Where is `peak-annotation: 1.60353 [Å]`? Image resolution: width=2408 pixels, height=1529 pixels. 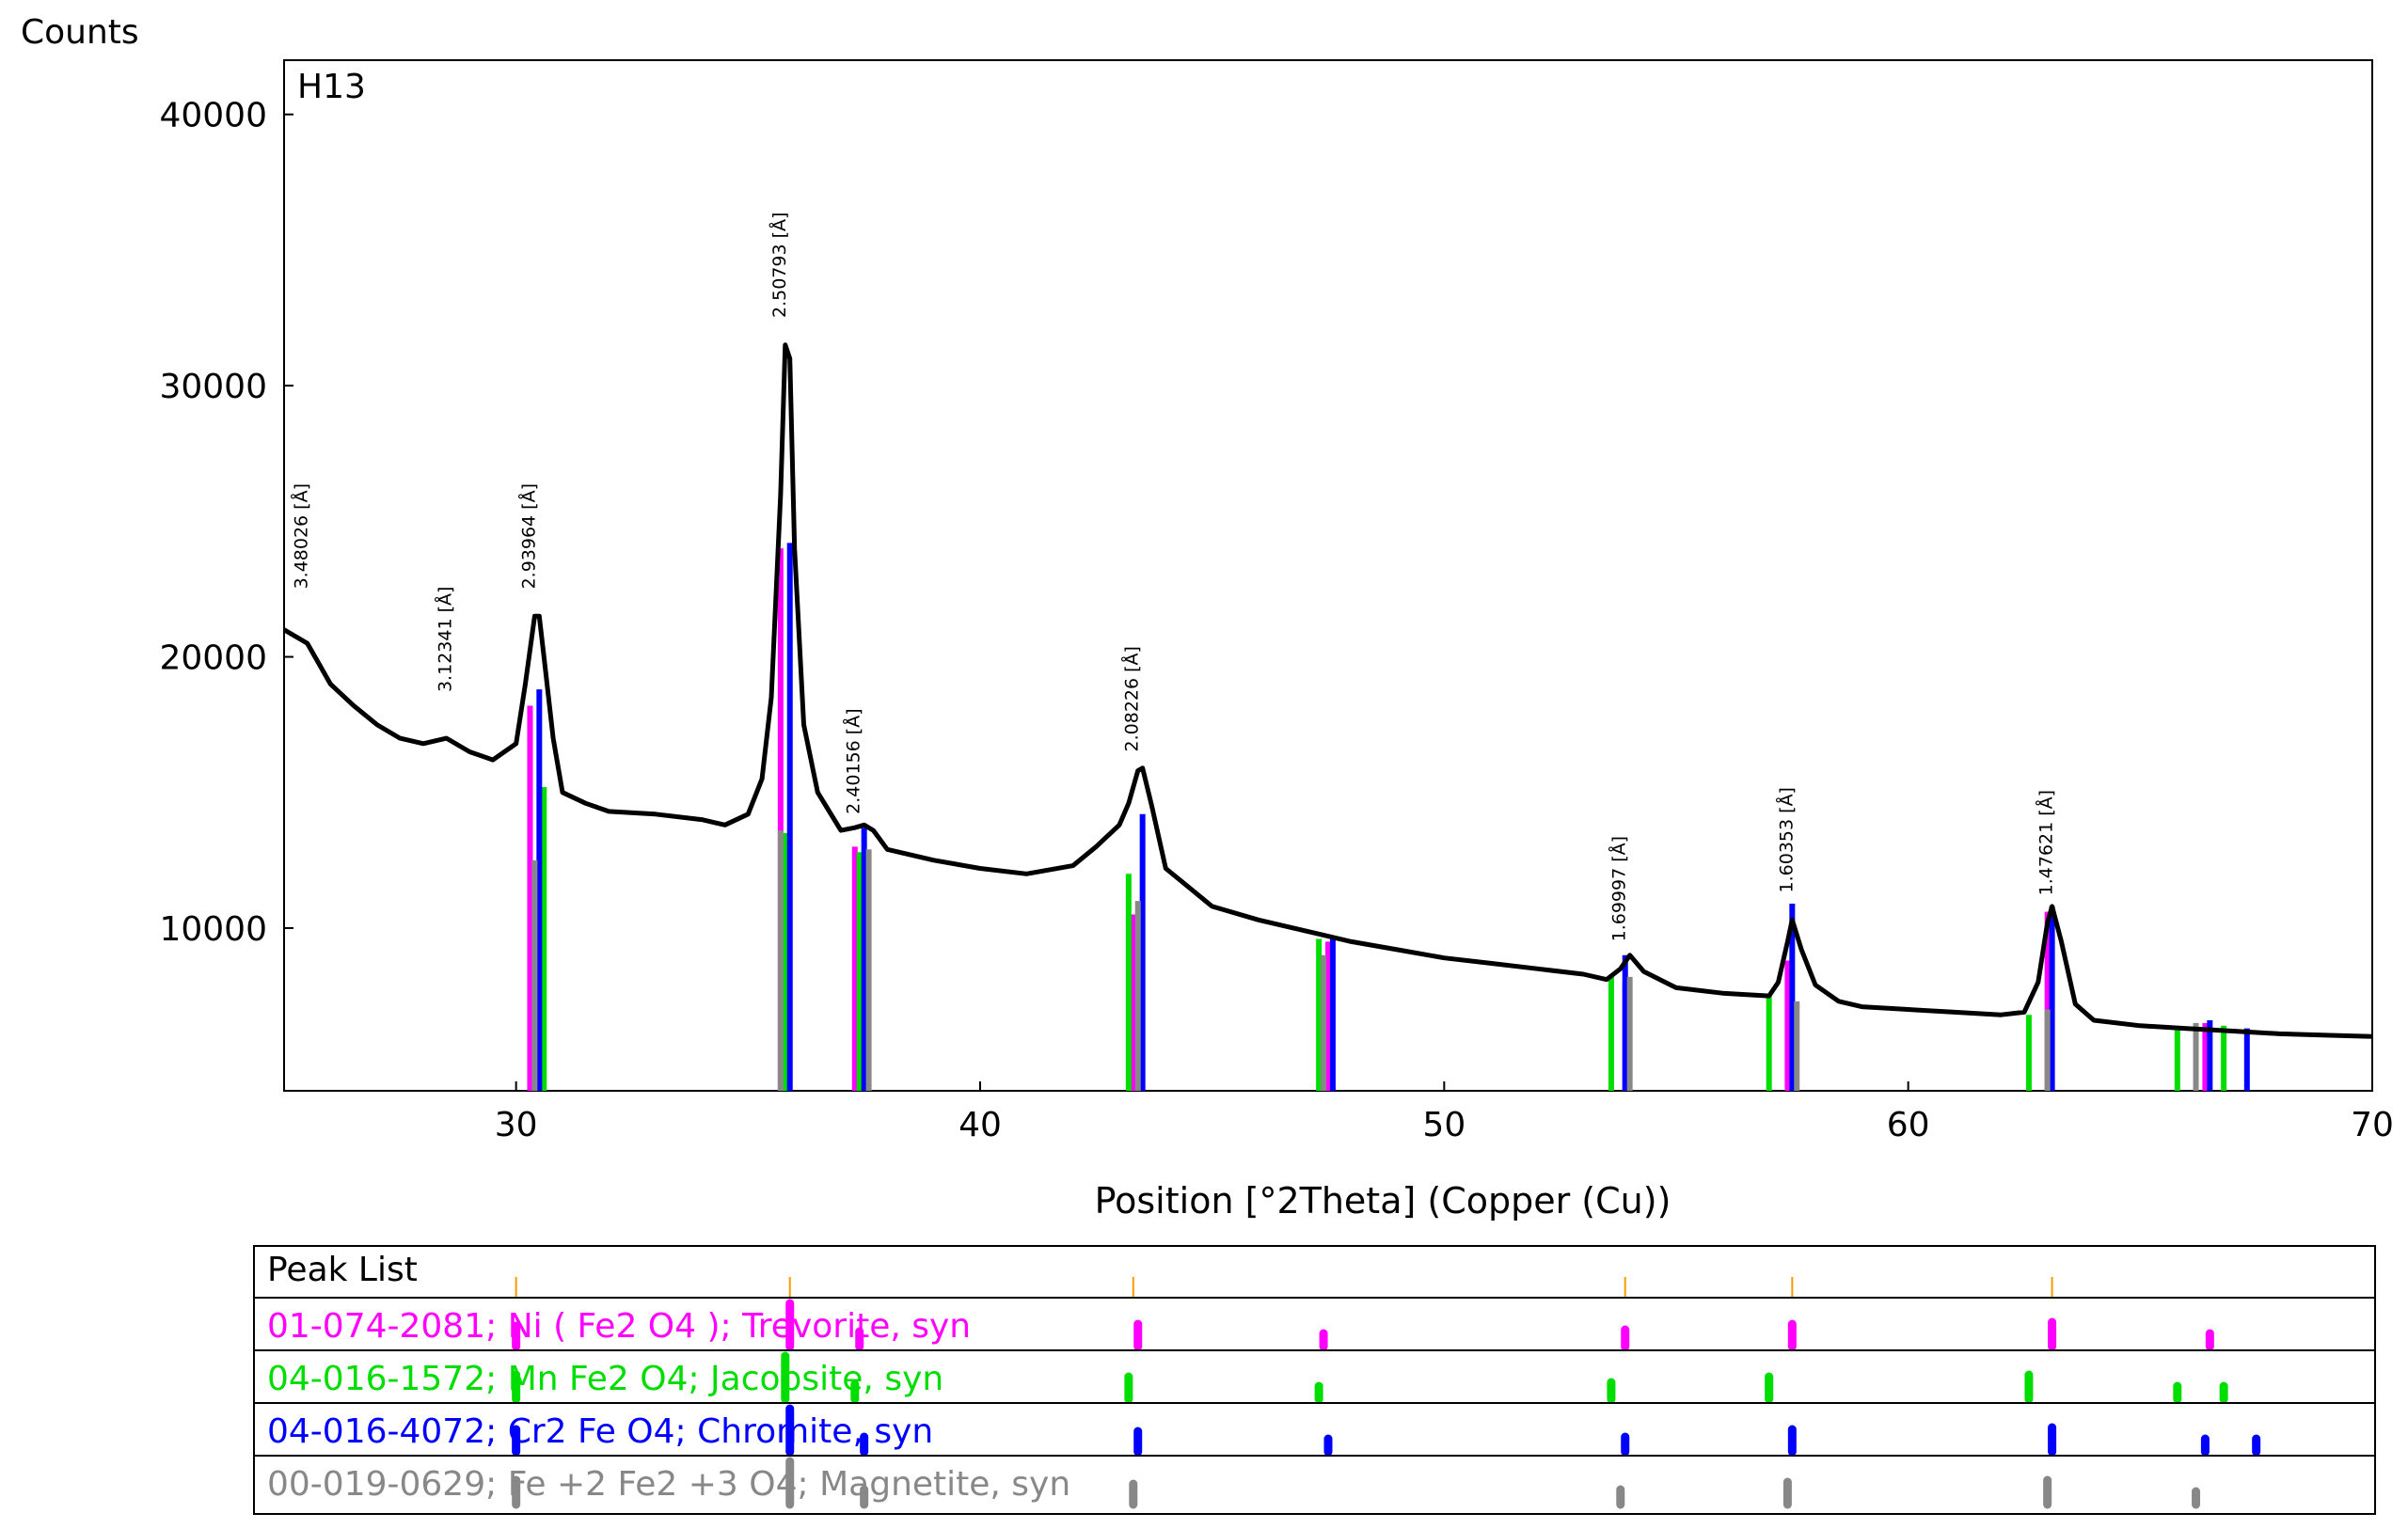 peak-annotation: 1.60353 [Å] is located at coordinates (1786, 840).